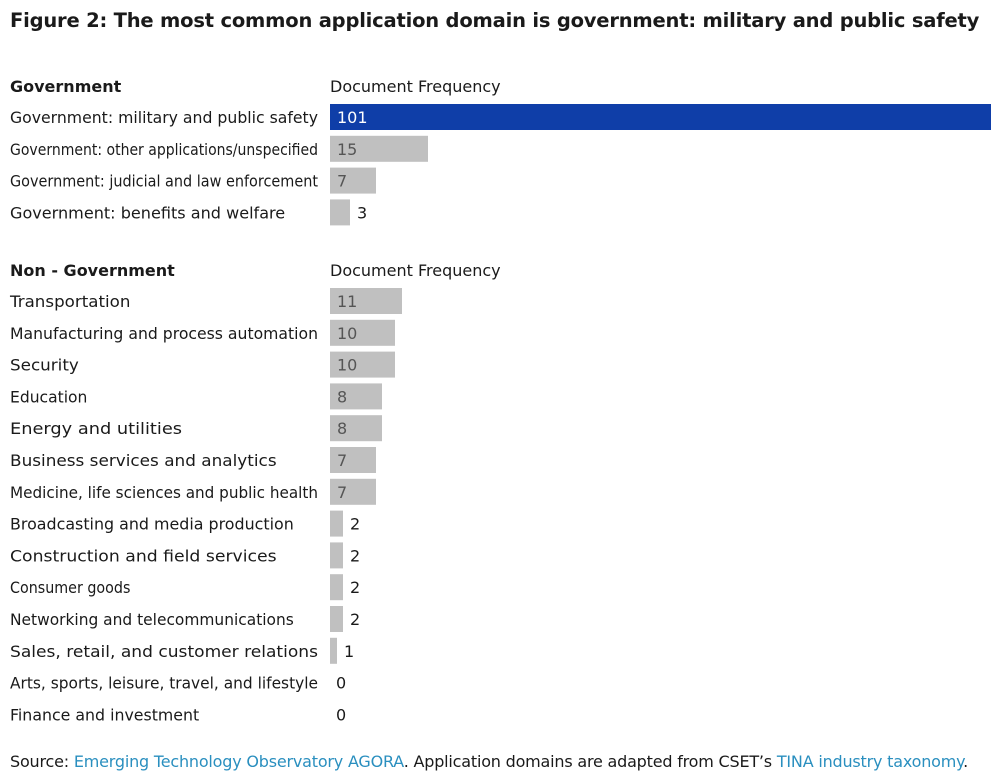  What do you see at coordinates (362, 332) in the screenshot?
I see `bar-manufacturing-and-process-automation` at bounding box center [362, 332].